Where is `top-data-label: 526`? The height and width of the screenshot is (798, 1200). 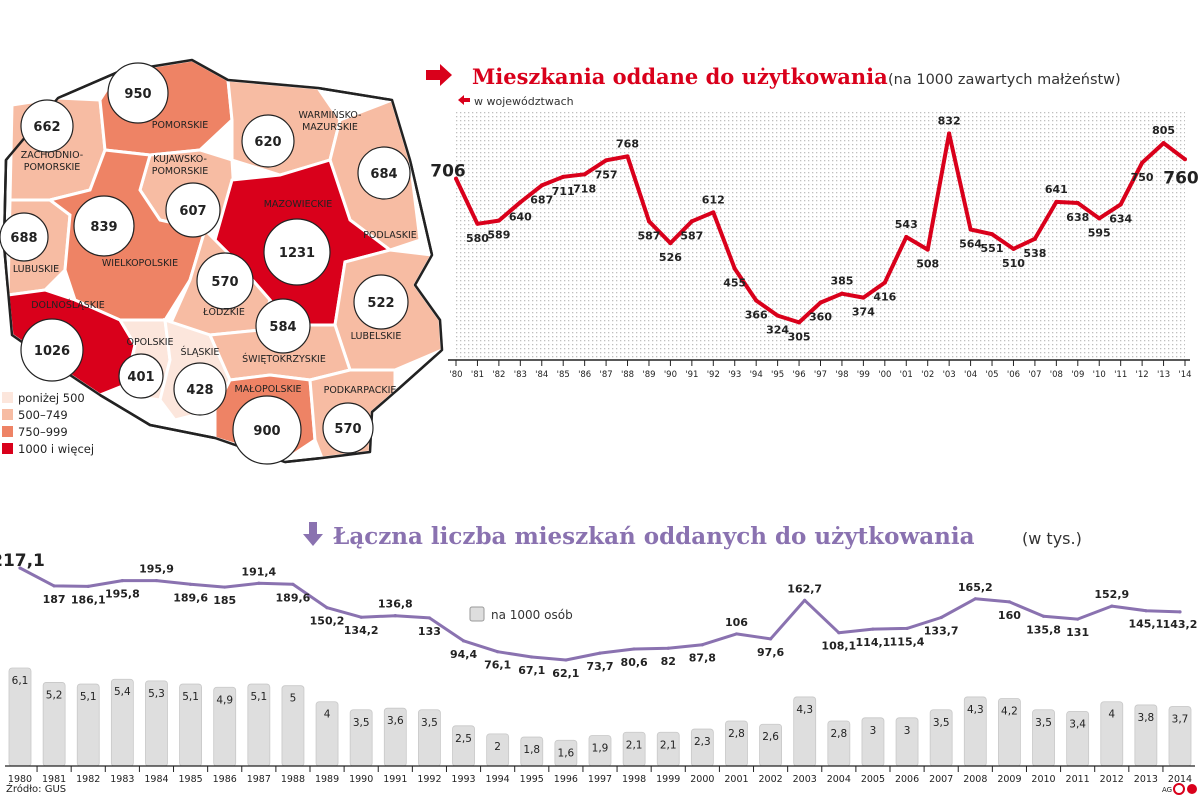
top-data-label: 526 is located at coordinates (670, 257).